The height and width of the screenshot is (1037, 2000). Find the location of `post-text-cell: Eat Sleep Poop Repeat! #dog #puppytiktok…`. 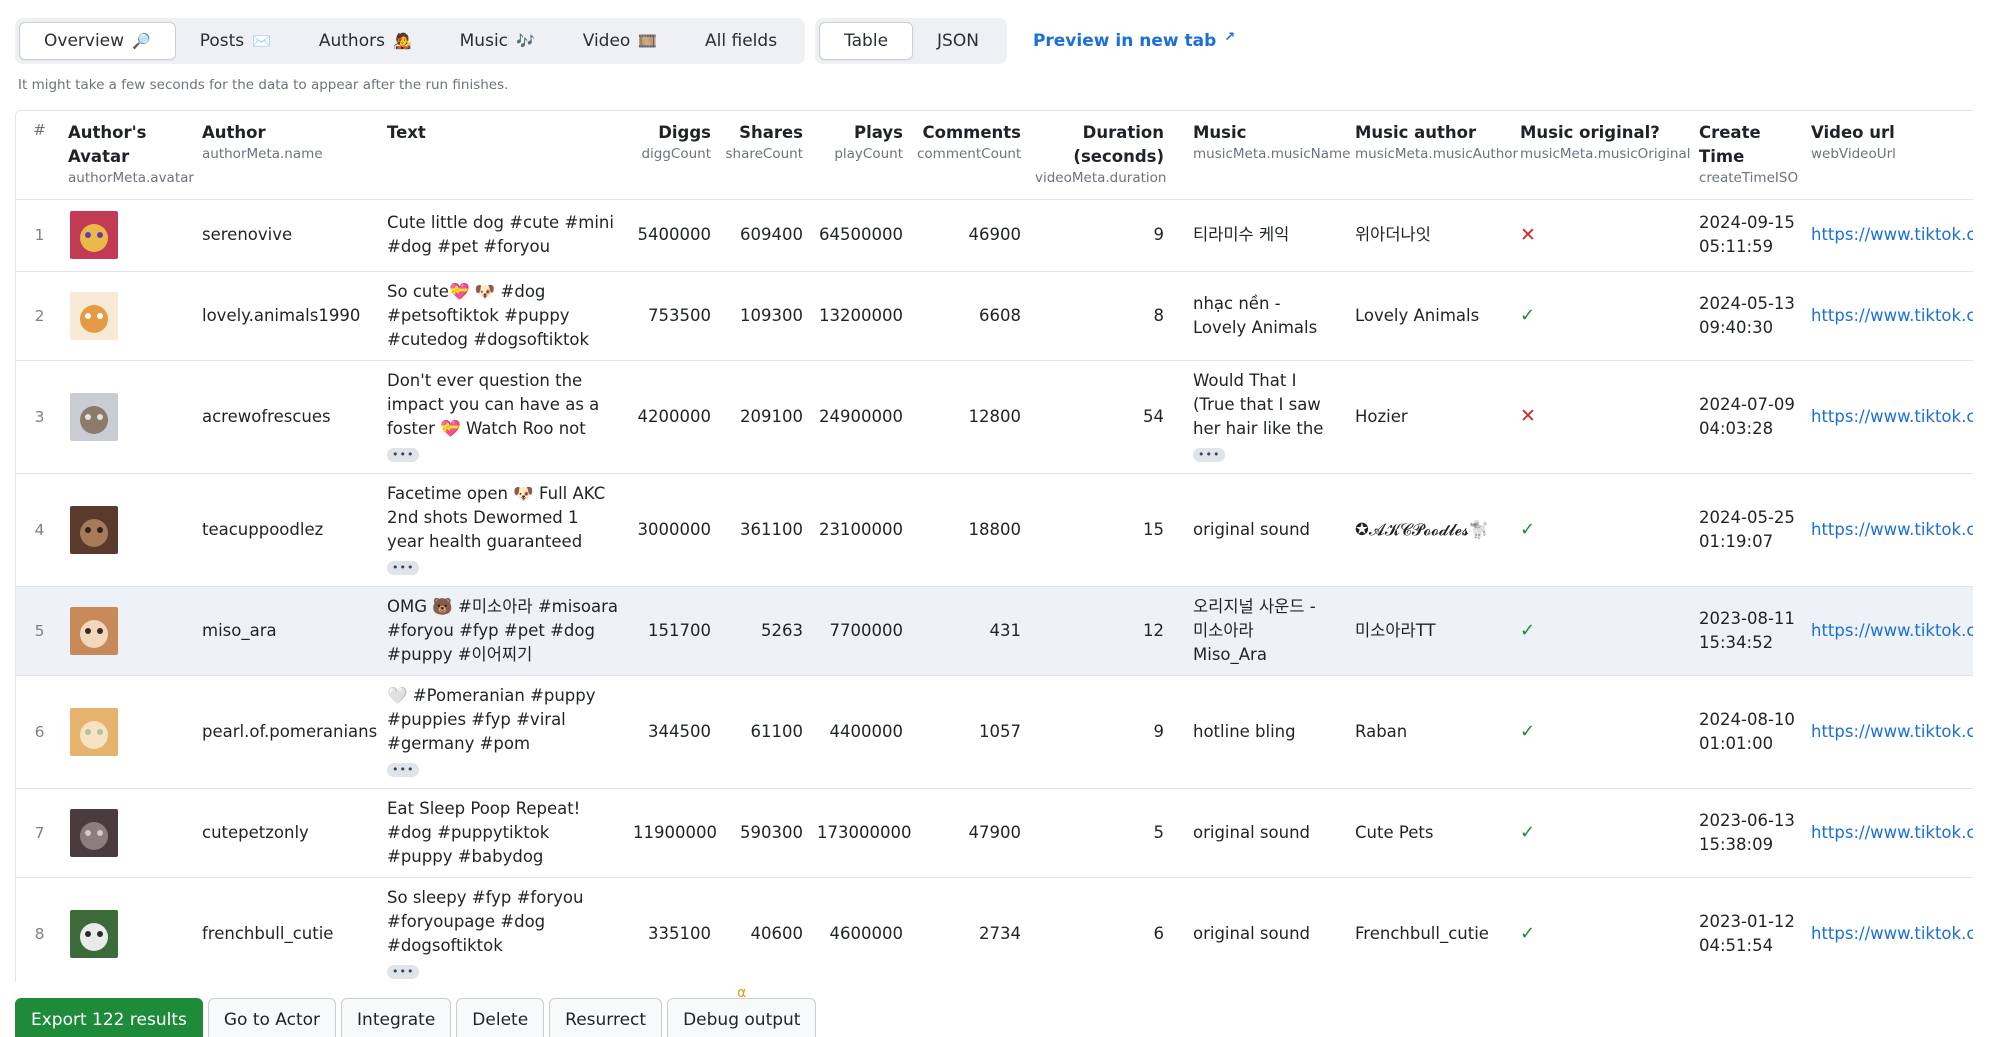

post-text-cell: Eat Sleep Poop Repeat! #dog #puppytiktok… is located at coordinates (503, 833).